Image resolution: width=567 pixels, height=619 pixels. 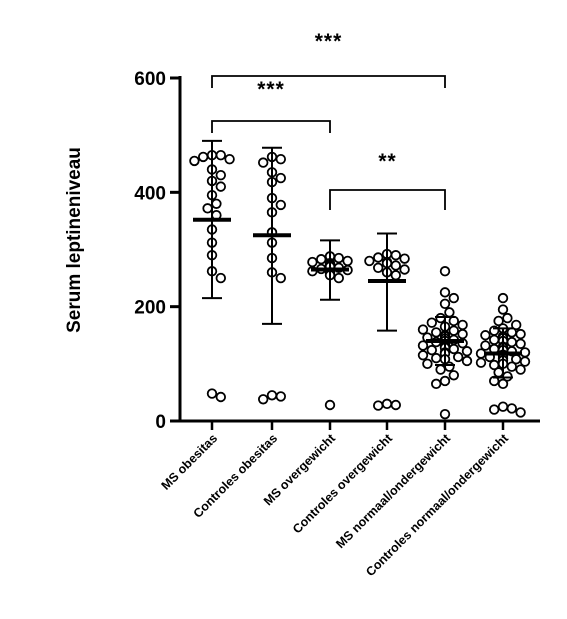 I want to click on x-tick-label: Controles overgewicht, so click(x=343, y=484).